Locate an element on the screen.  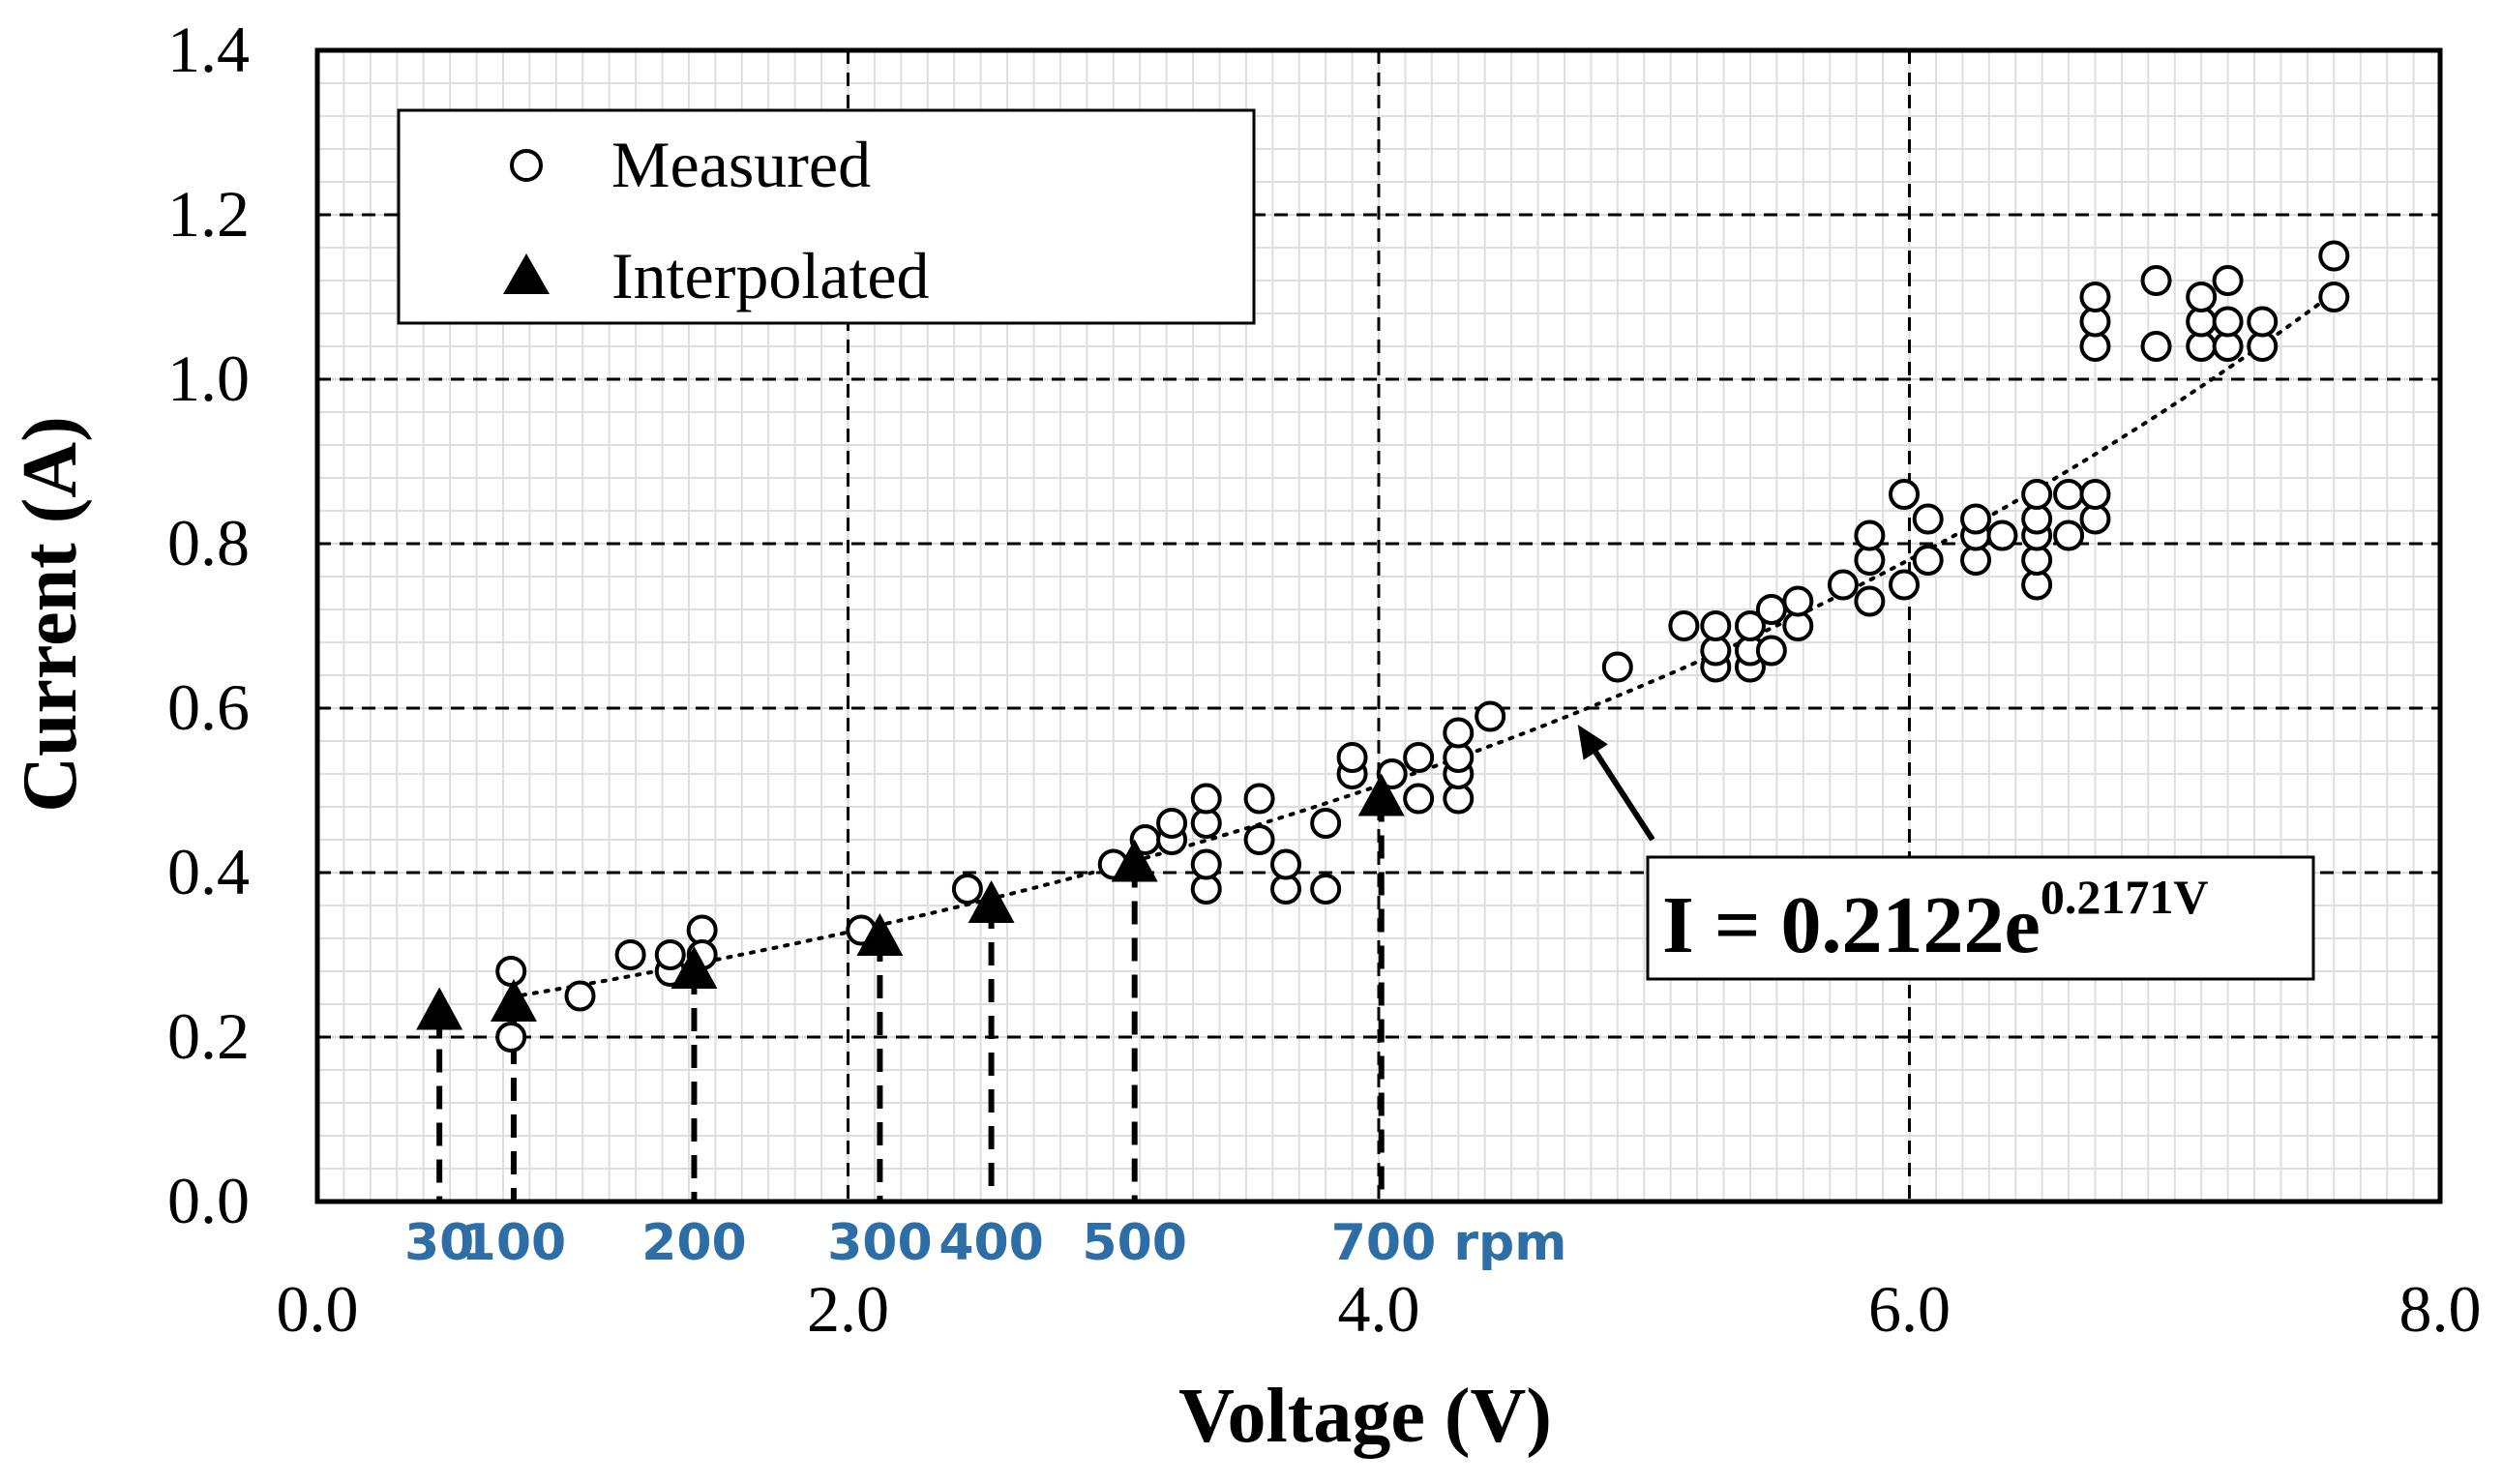
x-tick-label: 2.0 is located at coordinates (848, 1309).